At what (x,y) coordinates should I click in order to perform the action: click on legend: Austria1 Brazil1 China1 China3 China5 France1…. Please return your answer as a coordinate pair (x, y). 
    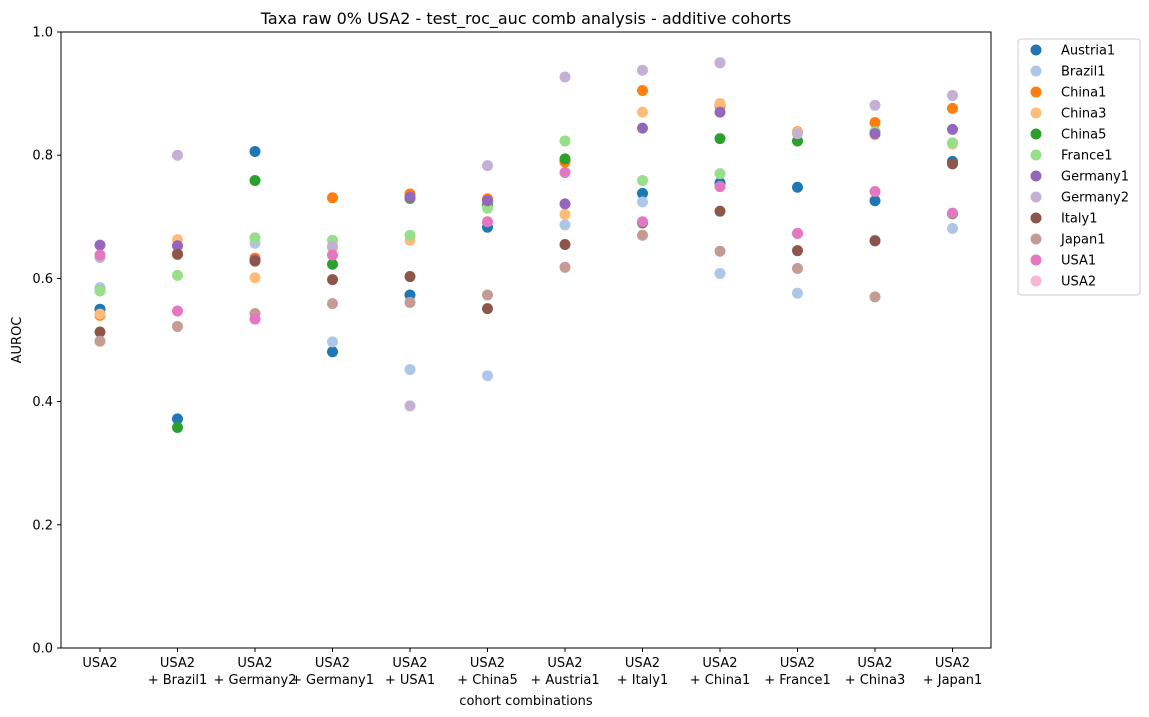
    Looking at the image, I should click on (1079, 167).